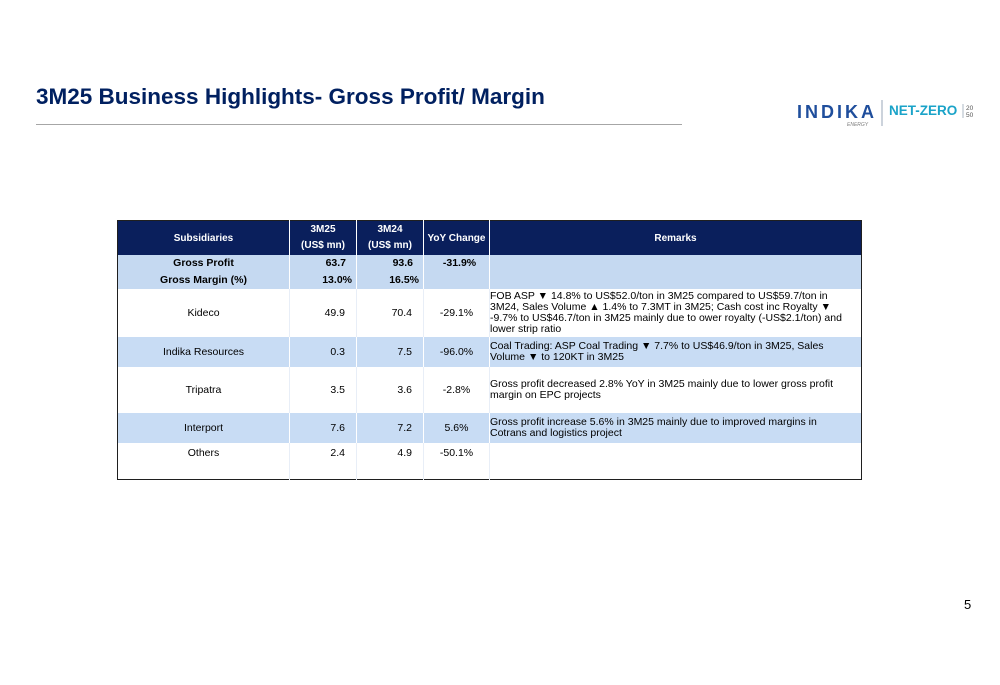 Image resolution: width=1000 pixels, height=685 pixels. I want to click on title-divider, so click(359, 124).